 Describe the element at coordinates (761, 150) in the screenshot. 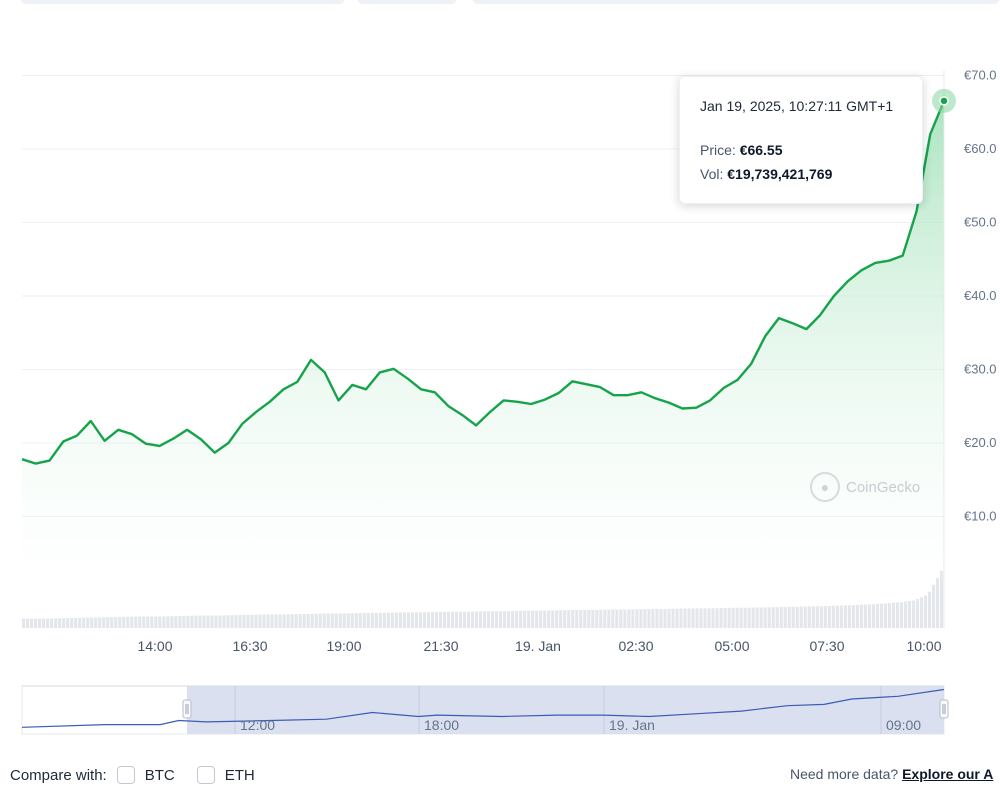

I see `tooltip-price-value: €66.55` at that location.